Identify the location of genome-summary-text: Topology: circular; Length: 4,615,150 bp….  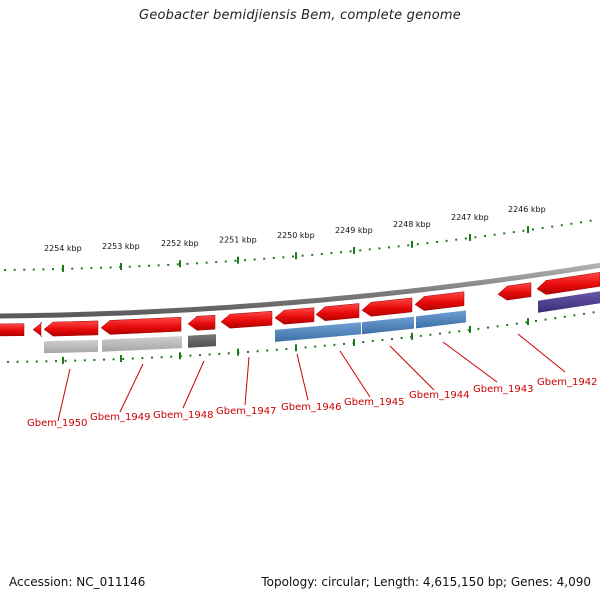
(426, 582).